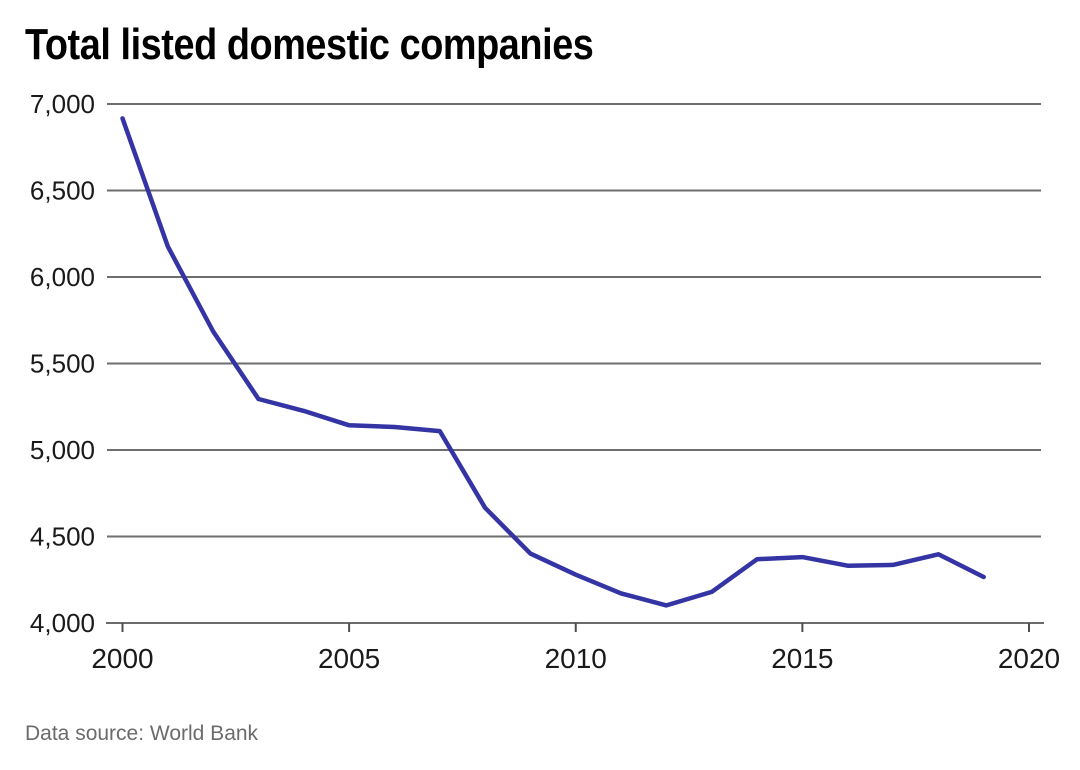 The height and width of the screenshot is (770, 1080). Describe the element at coordinates (62, 277) in the screenshot. I see `y-axis-label: 6,000` at that location.